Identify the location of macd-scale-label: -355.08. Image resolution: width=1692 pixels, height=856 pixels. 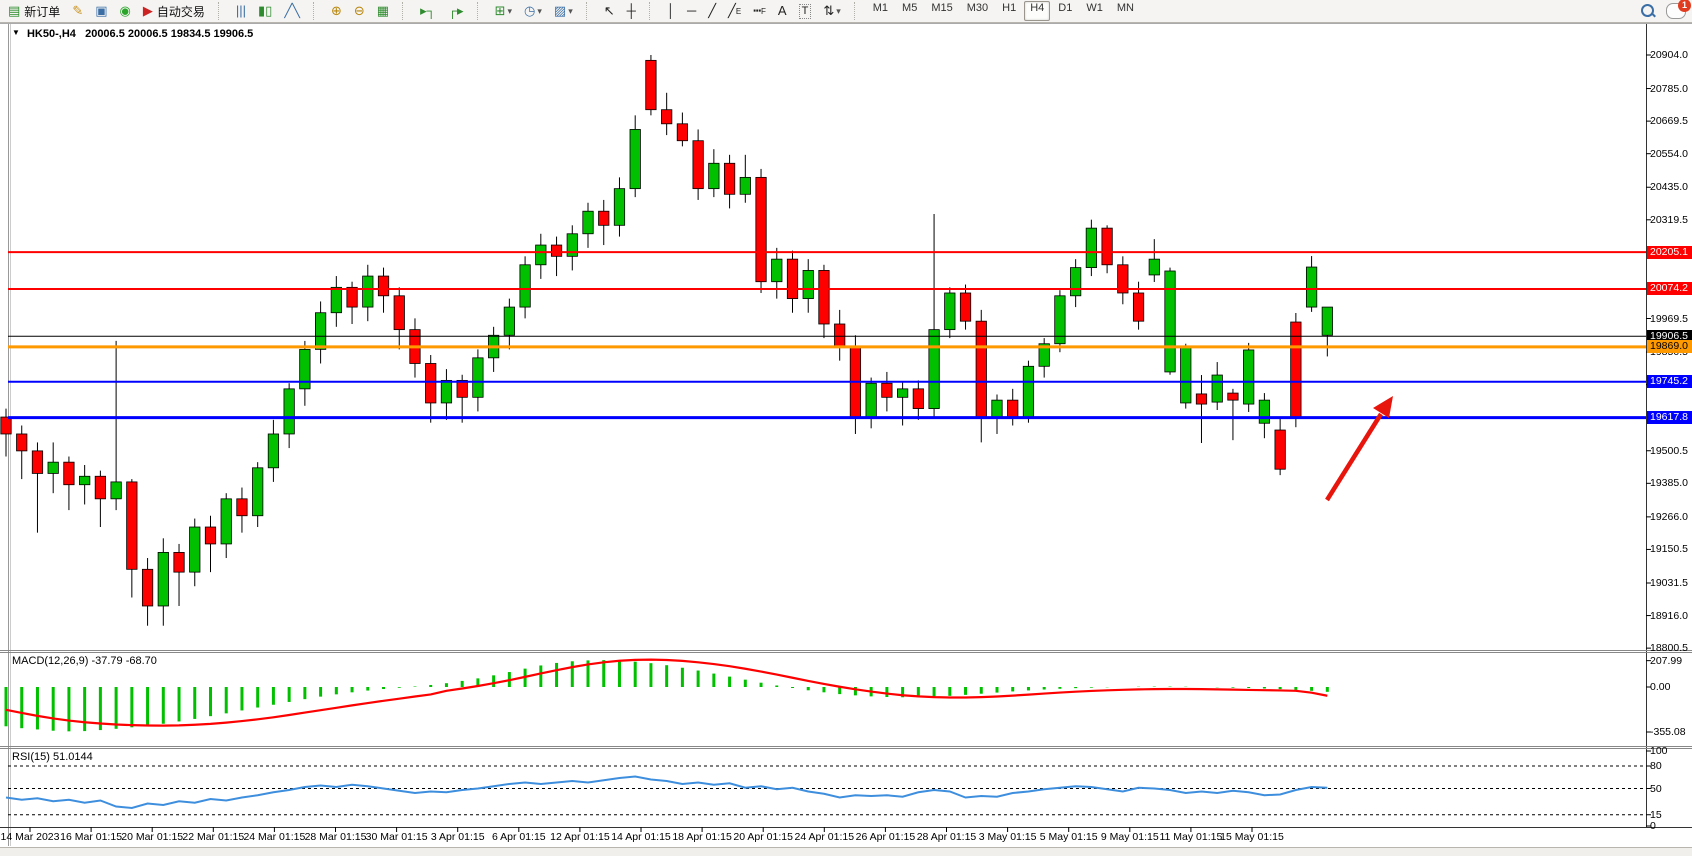
(1668, 731).